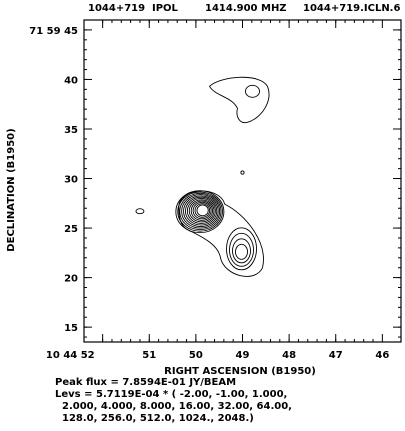 Image resolution: width=405 pixels, height=431 pixels. What do you see at coordinates (71, 229) in the screenshot?
I see `y-tick-label: 25` at bounding box center [71, 229].